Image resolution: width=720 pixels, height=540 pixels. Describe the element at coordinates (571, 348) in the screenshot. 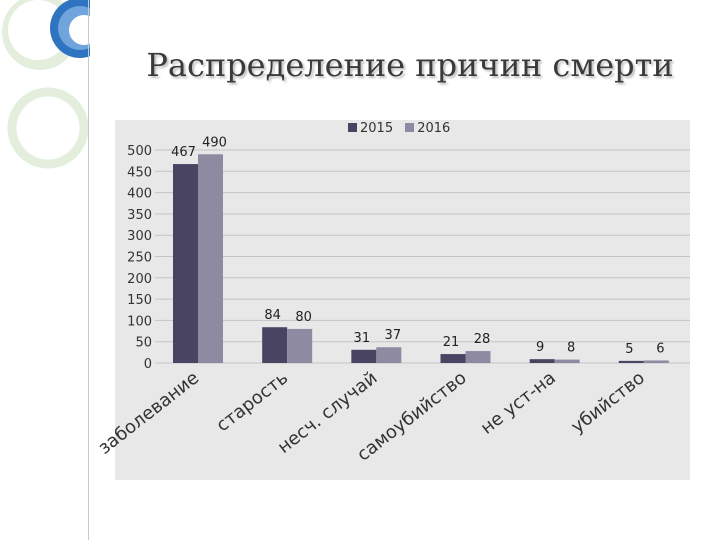

I see `data-label: 8` at that location.